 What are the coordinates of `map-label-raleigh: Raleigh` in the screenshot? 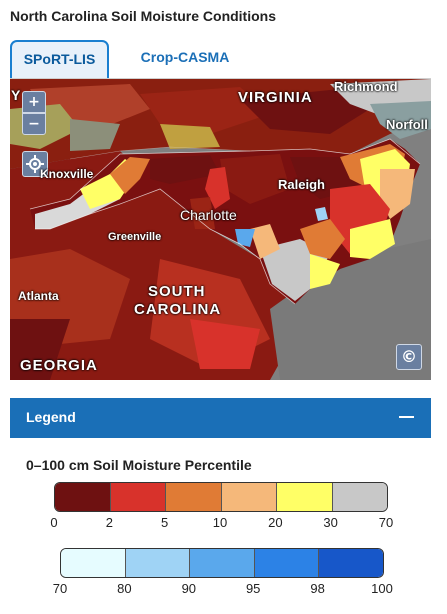 It's located at (301, 184).